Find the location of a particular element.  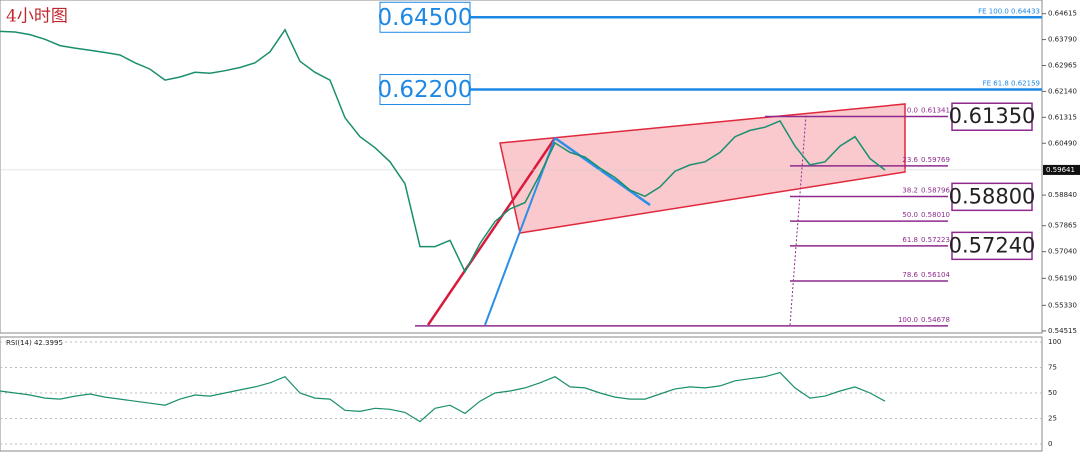

current-price-box is located at coordinates (1061, 169).